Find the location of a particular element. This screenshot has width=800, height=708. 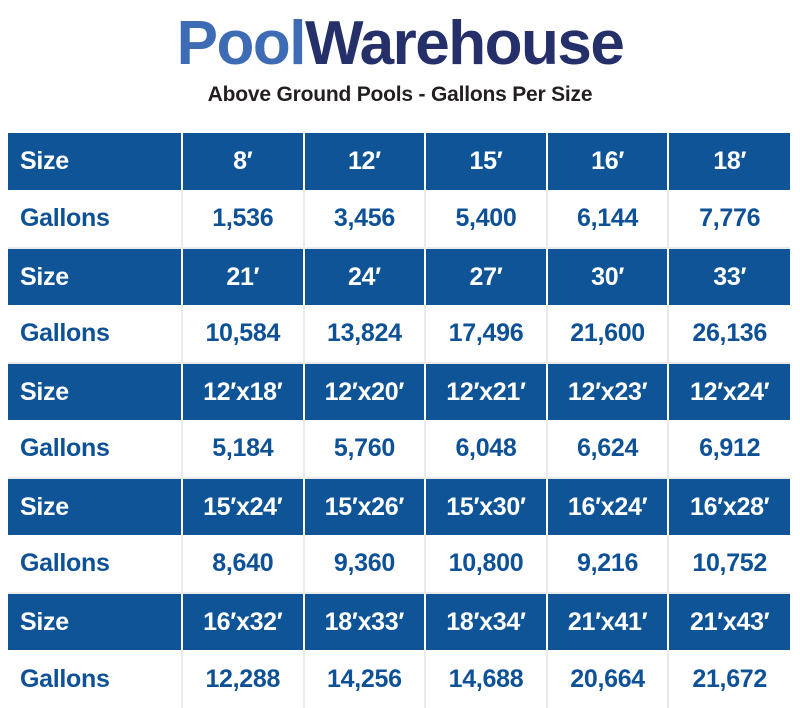

size-cell: 21′x41′ is located at coordinates (608, 621).